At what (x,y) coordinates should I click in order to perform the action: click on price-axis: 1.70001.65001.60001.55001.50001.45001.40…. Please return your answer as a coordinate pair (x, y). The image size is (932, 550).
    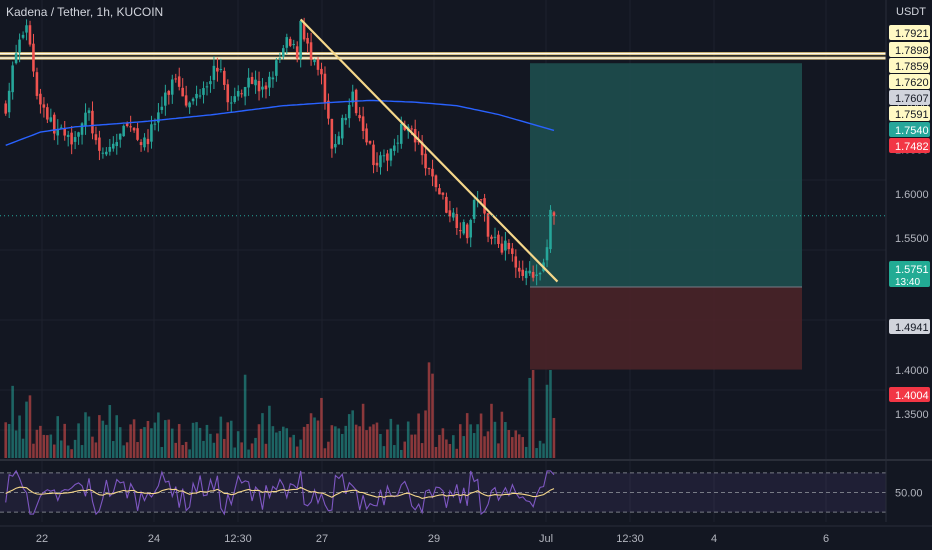
    Looking at the image, I should click on (909, 262).